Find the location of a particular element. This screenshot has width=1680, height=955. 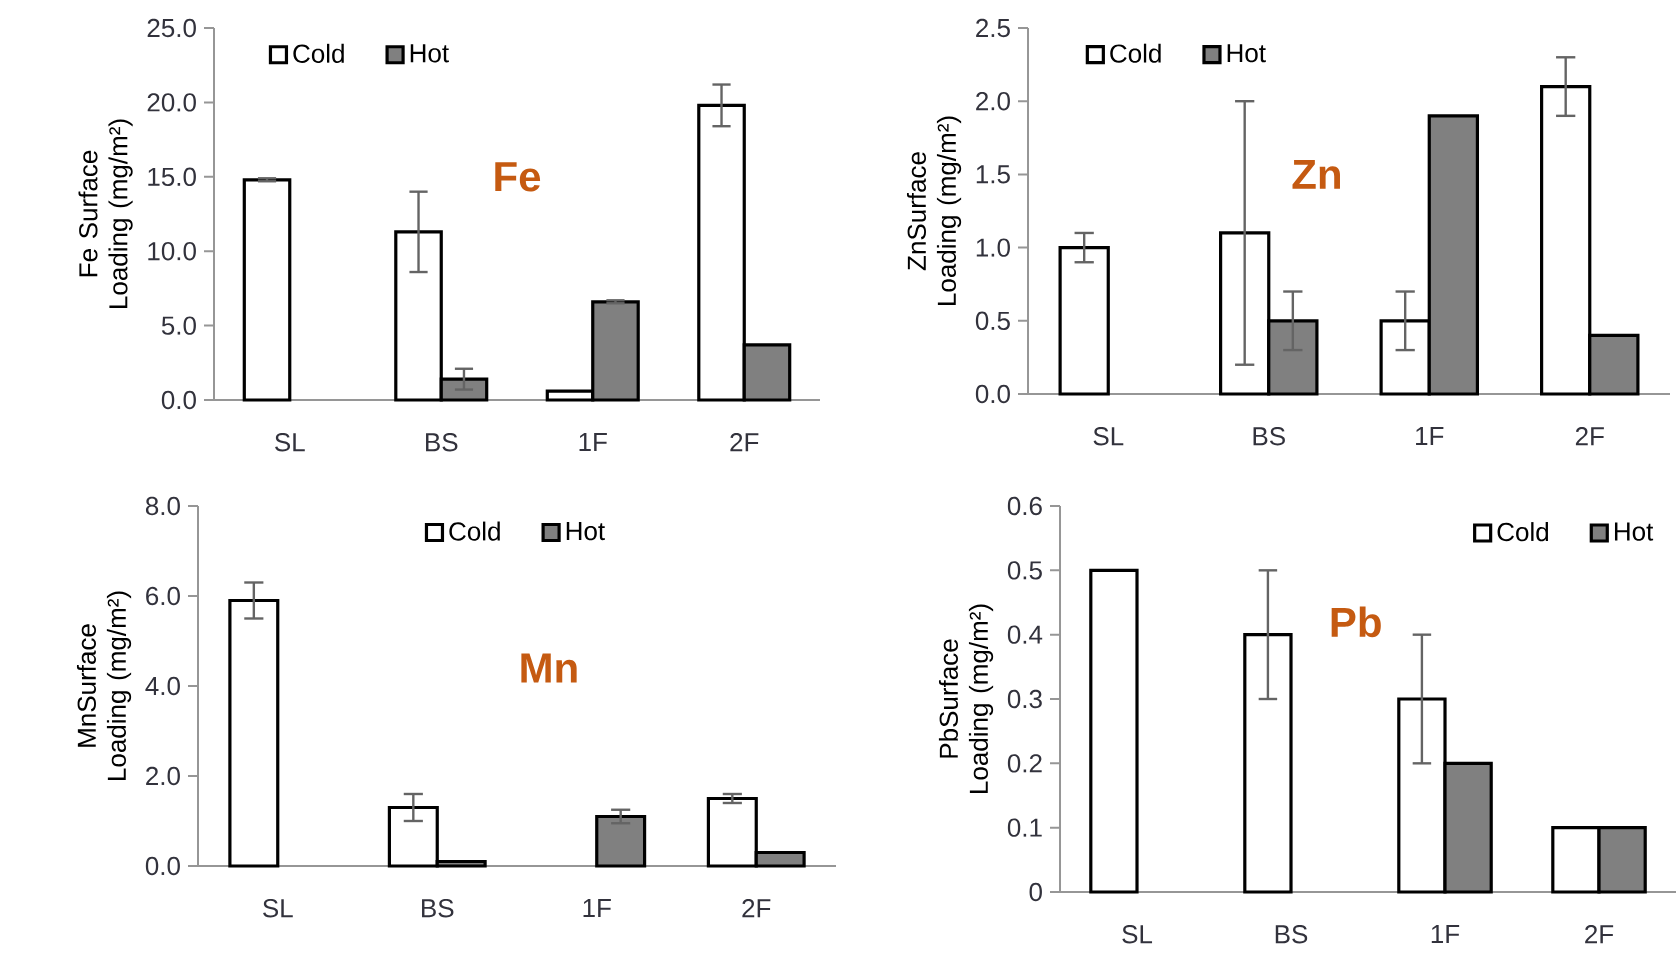

y-tick-label: 20.0 is located at coordinates (171, 102).